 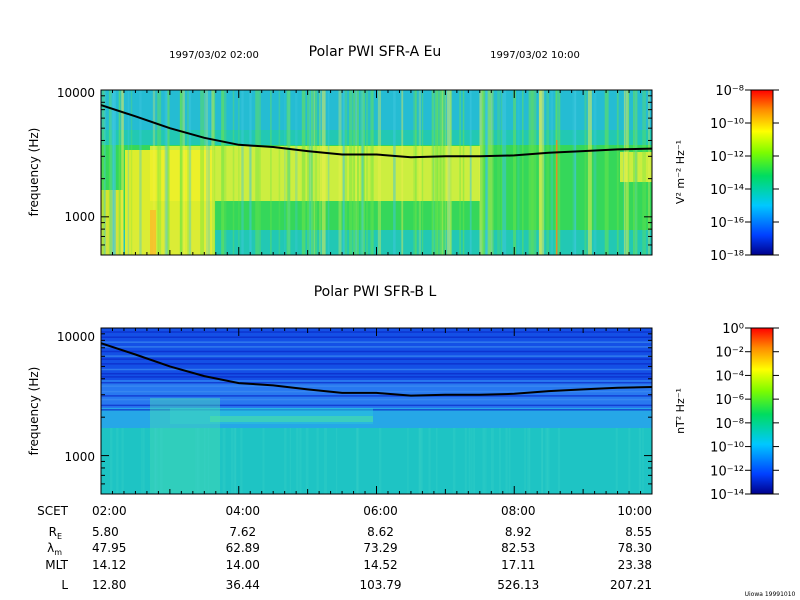 What do you see at coordinates (242, 511) in the screenshot?
I see `ephemeris-time-1: 04:00` at bounding box center [242, 511].